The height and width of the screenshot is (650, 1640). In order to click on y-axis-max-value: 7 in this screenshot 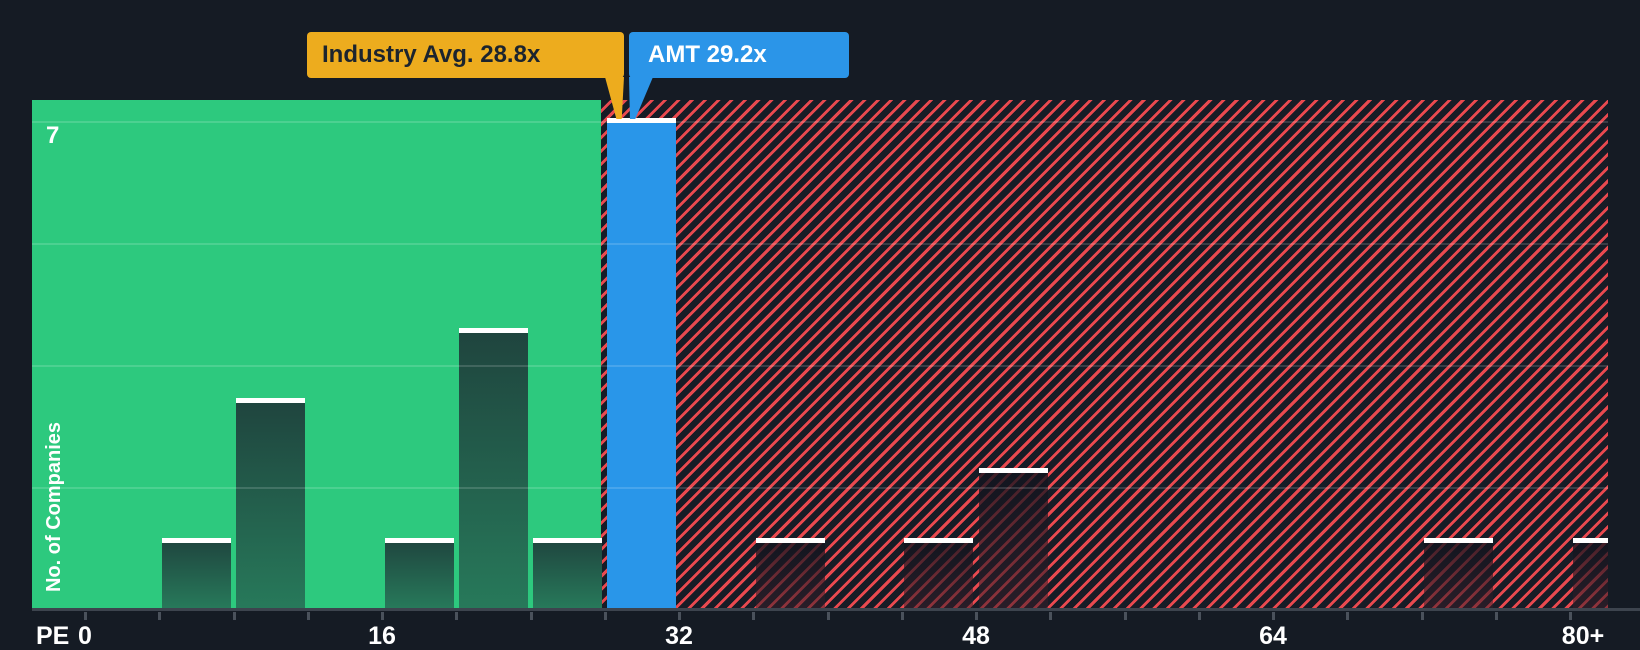, I will do `click(53, 135)`.